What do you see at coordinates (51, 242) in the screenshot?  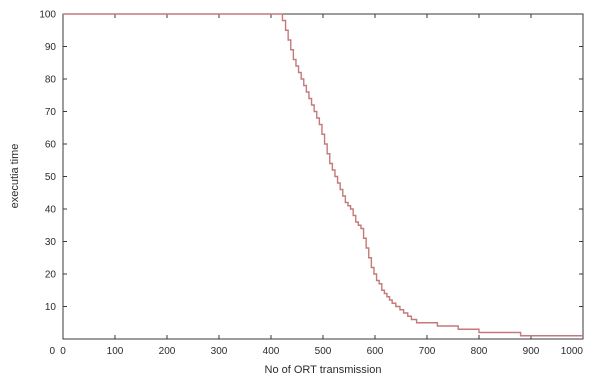 I see `y-tick-label: 30` at bounding box center [51, 242].